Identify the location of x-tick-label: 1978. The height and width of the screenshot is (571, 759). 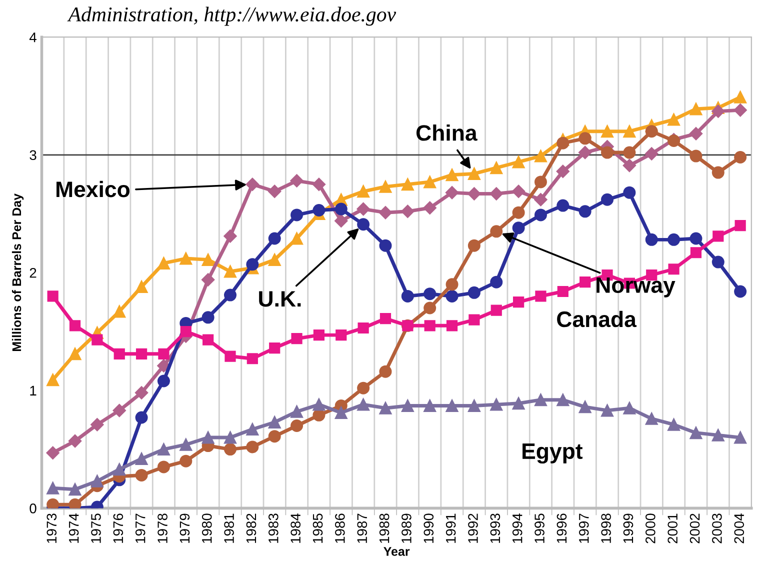
(163, 528).